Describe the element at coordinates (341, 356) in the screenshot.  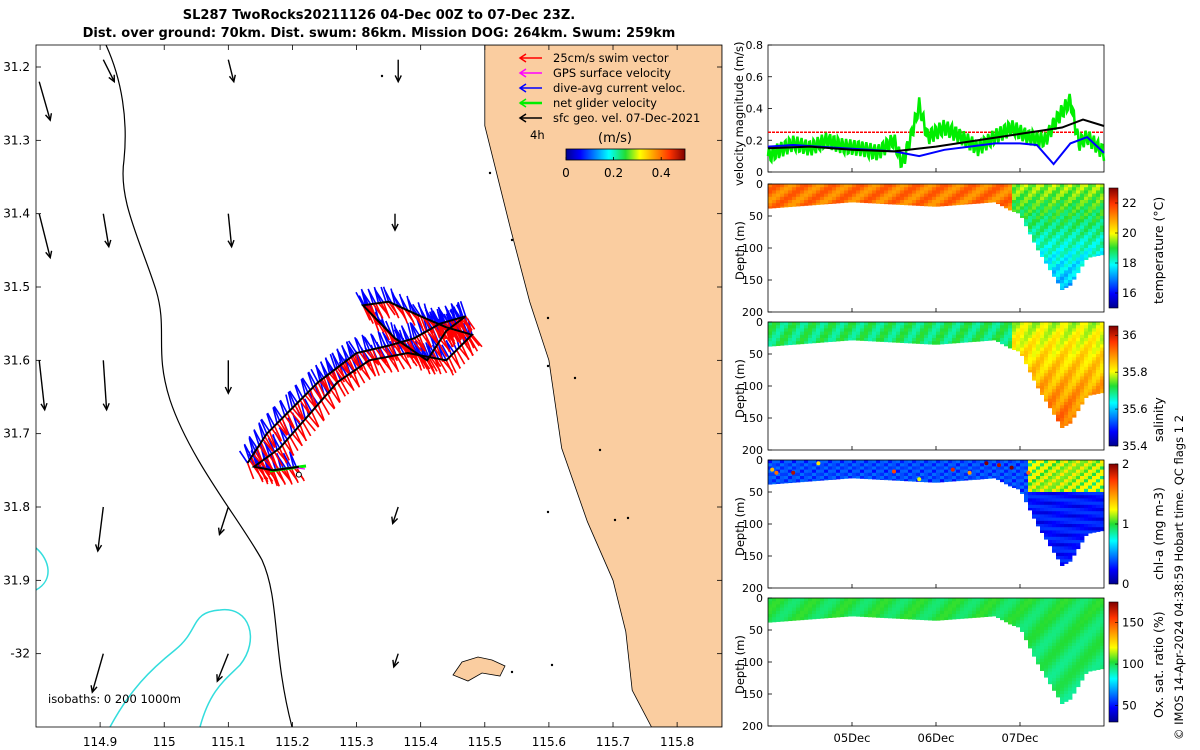
I see `dive-avg-vector` at that location.